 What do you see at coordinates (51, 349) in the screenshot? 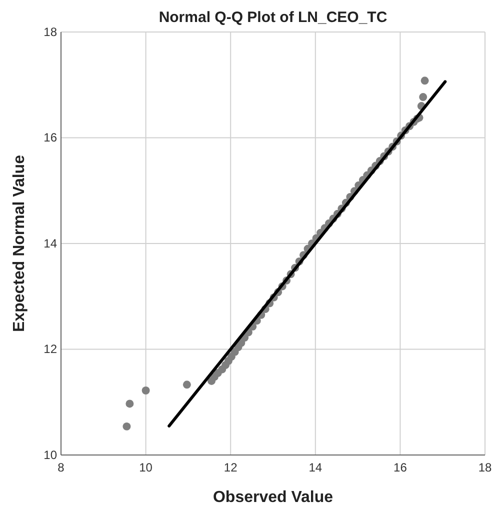
I see `y-tick-label: 12` at bounding box center [51, 349].